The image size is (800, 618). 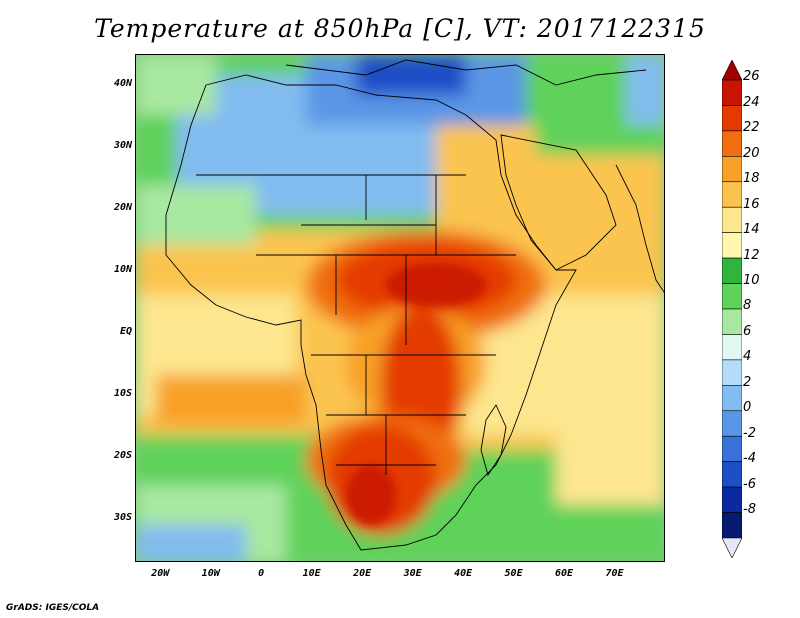 What do you see at coordinates (261, 573) in the screenshot?
I see `lon-tick-label: 0` at bounding box center [261, 573].